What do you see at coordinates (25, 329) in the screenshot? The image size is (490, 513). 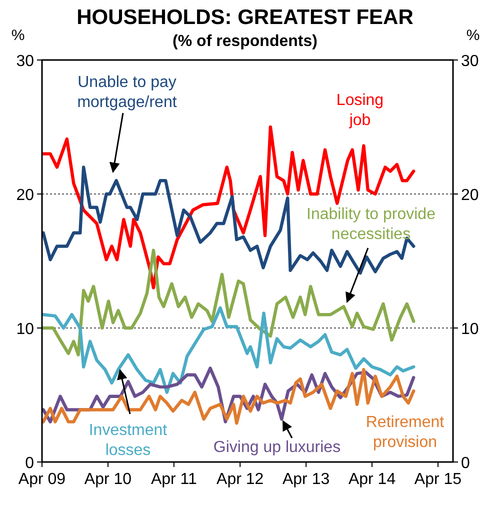 I see `y-tick-label: 10` at bounding box center [25, 329].